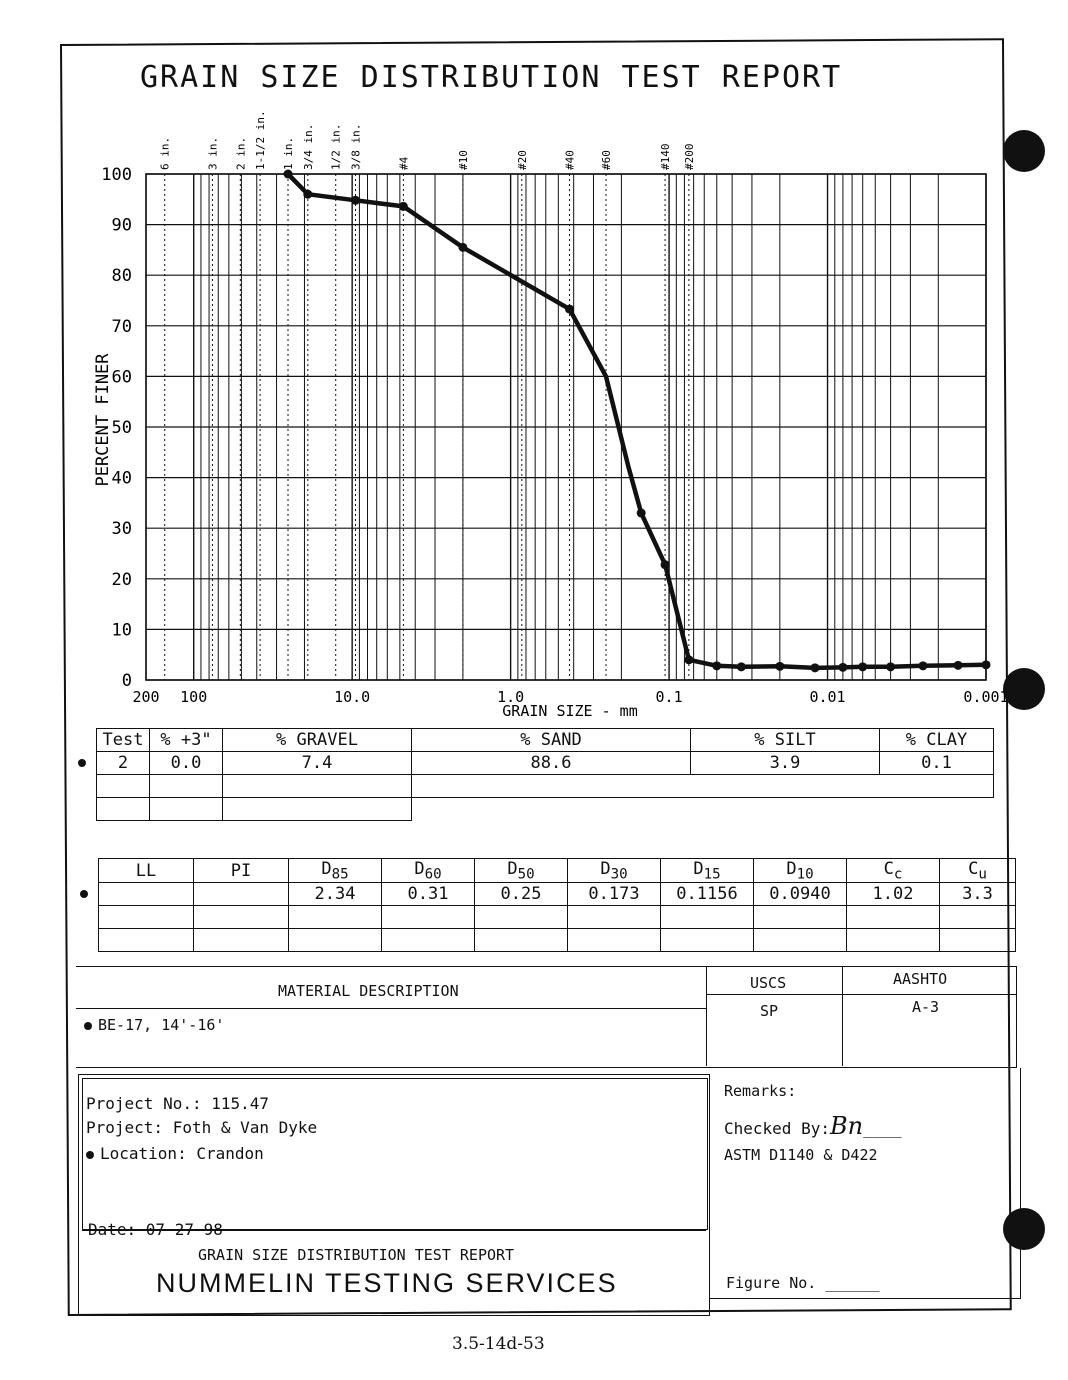  Describe the element at coordinates (768, 983) in the screenshot. I see `uscs-header: USCS` at that location.